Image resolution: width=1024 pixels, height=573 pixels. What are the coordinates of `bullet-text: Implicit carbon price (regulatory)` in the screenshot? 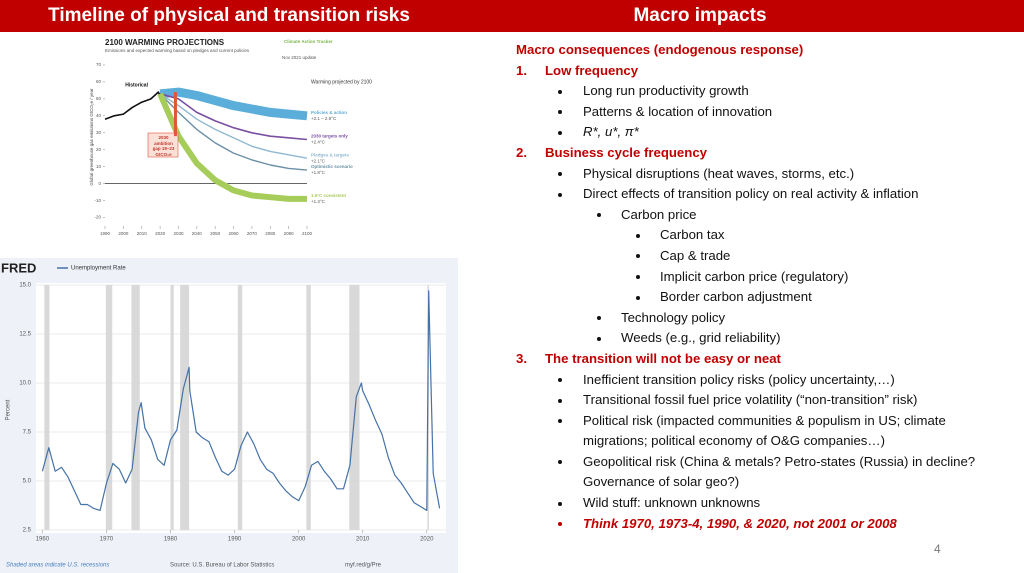 It's located at (754, 276).